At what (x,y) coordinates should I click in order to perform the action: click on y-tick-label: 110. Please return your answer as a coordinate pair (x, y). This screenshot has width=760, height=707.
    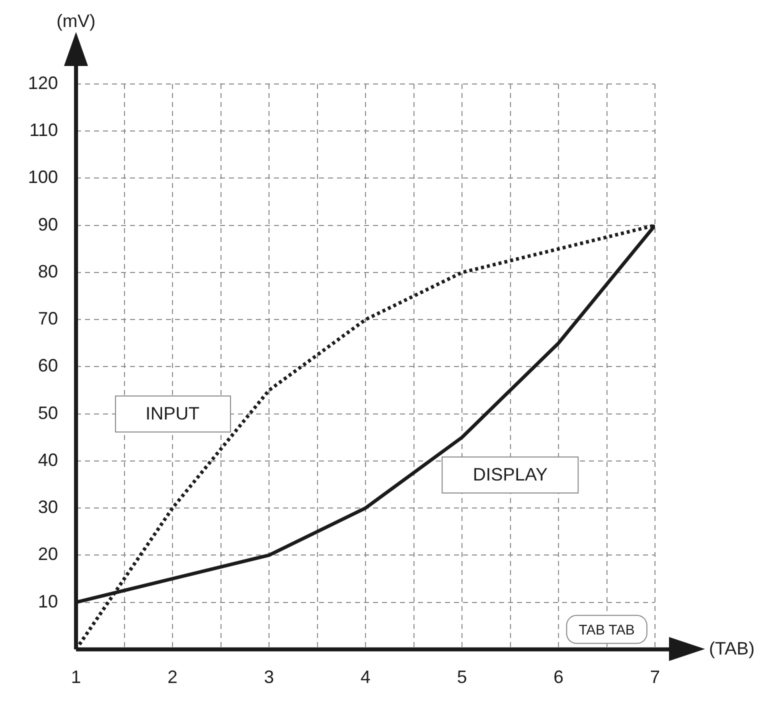
    Looking at the image, I should click on (43, 130).